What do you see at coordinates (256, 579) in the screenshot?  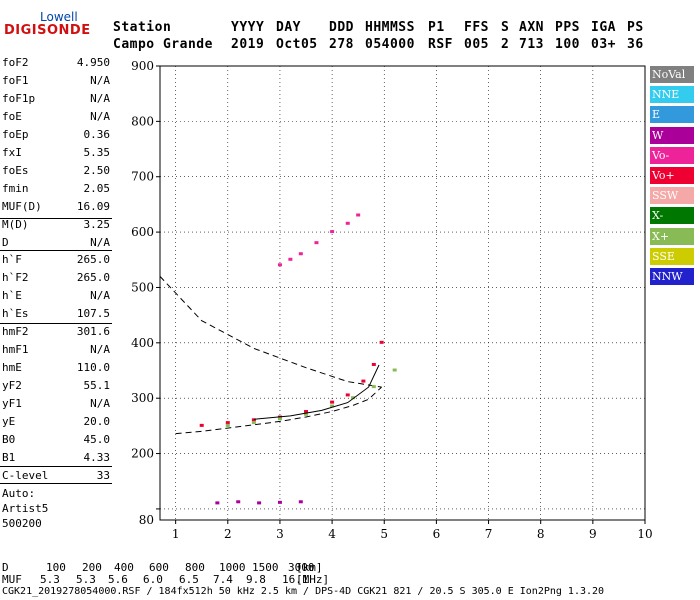 I see `footer-muf-value: 9.8` at bounding box center [256, 579].